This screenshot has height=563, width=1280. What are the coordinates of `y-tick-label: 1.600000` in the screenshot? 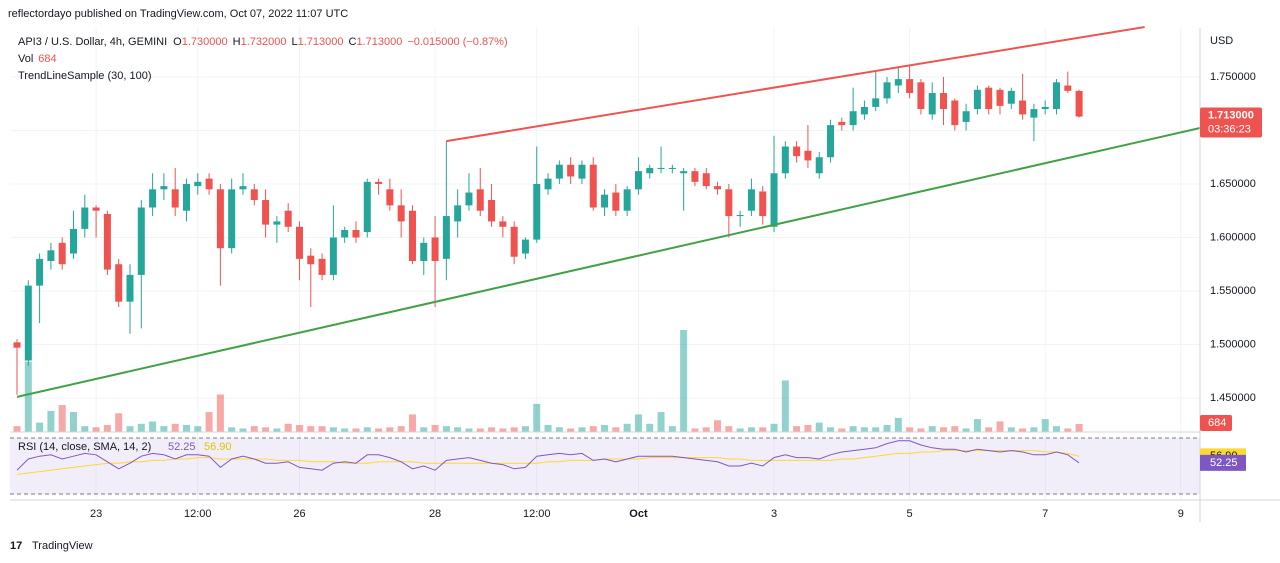 It's located at (1233, 237).